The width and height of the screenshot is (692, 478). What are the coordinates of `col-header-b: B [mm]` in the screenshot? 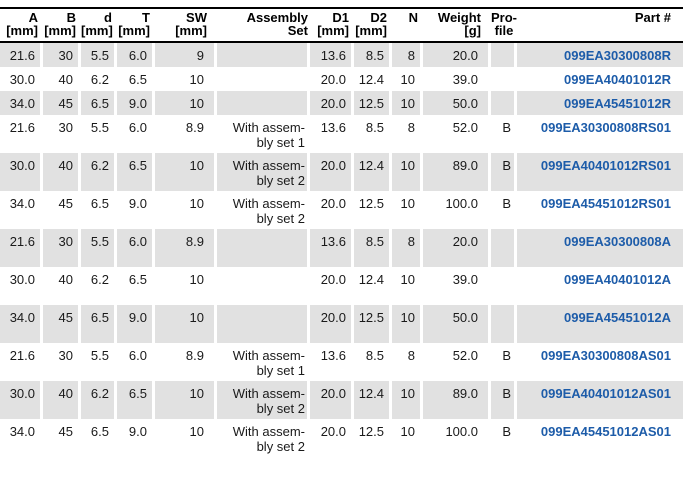 It's located at (62, 25).